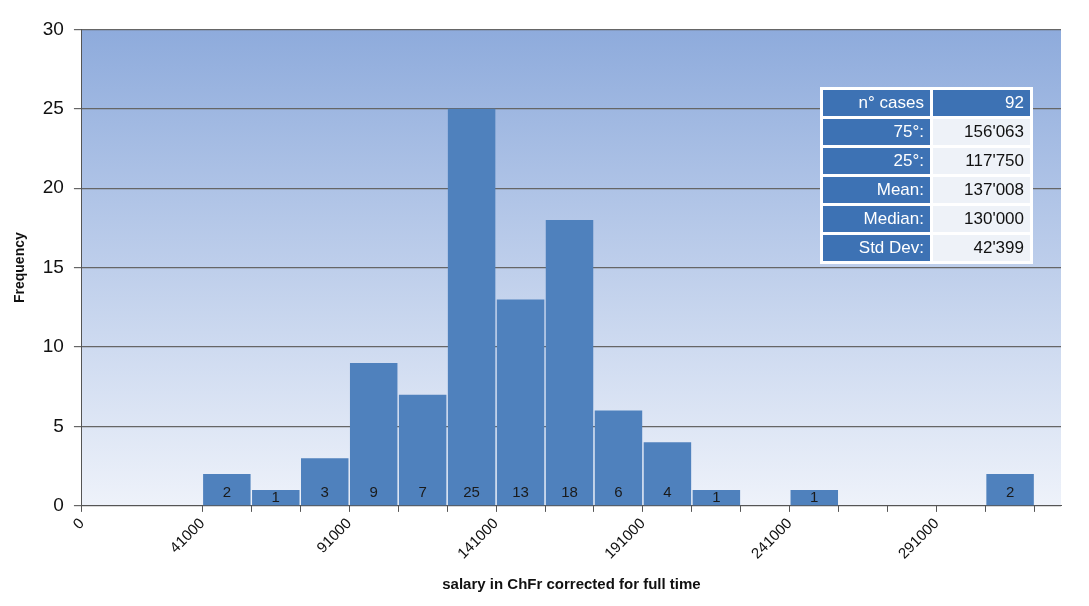 The height and width of the screenshot is (606, 1089). I want to click on y-tick-label: 5, so click(58, 425).